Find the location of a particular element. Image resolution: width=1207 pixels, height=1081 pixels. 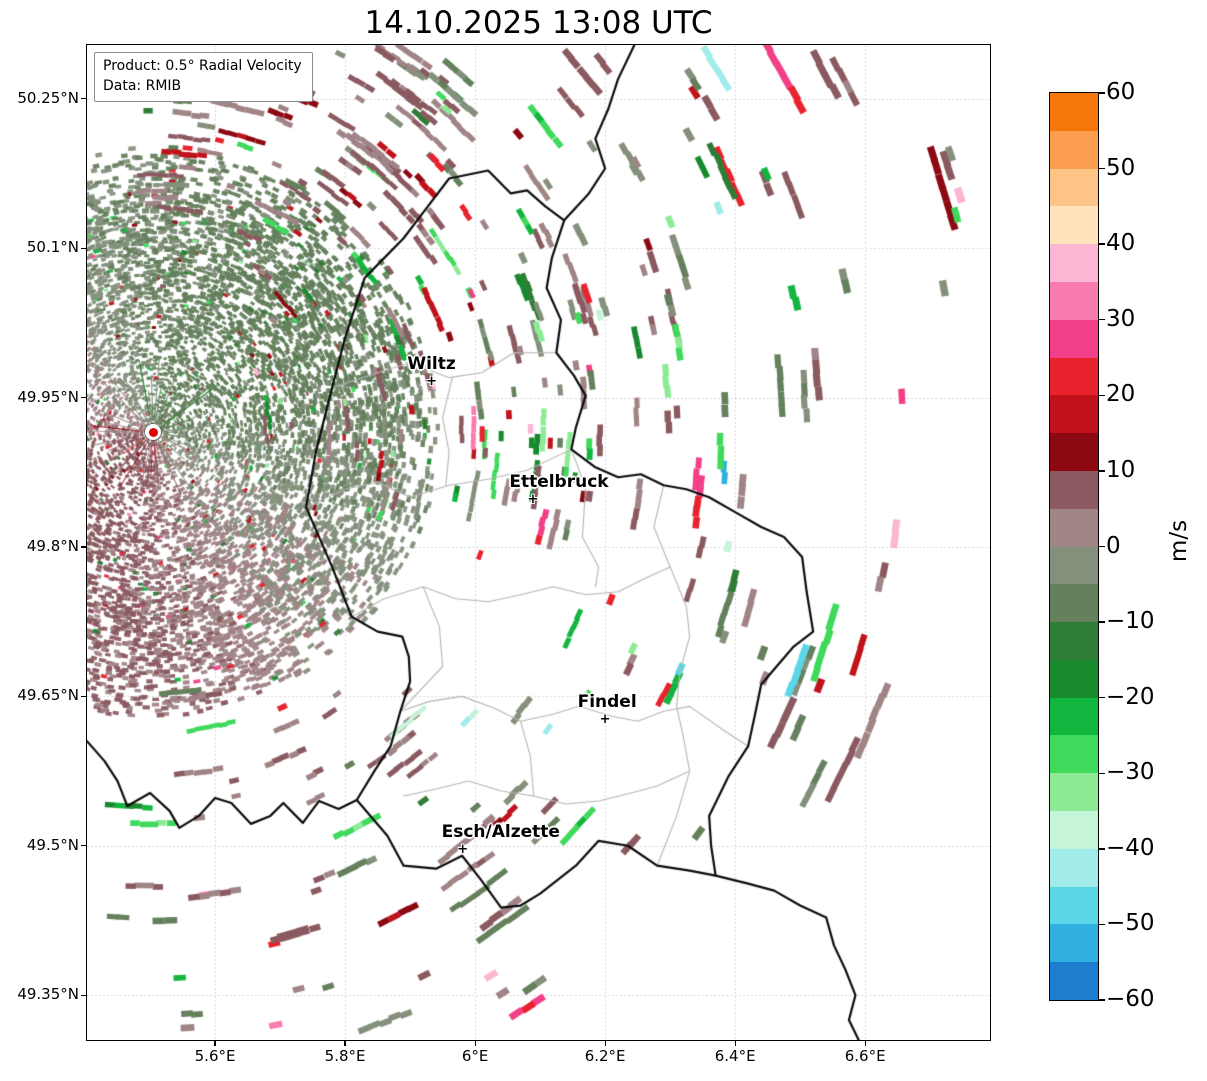

legend-box: Product: 0.5° Radial Velocity Data: RMIB is located at coordinates (203, 77).